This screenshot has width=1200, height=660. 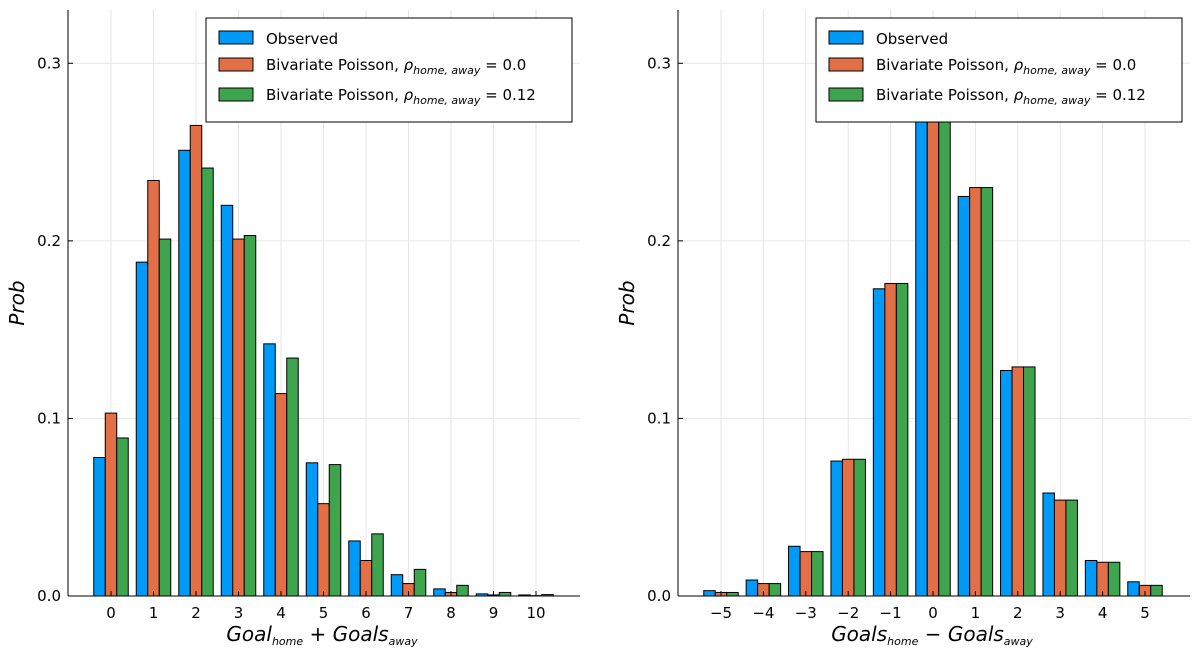 What do you see at coordinates (912, 39) in the screenshot?
I see `right-legend-label-observed: Observed` at bounding box center [912, 39].